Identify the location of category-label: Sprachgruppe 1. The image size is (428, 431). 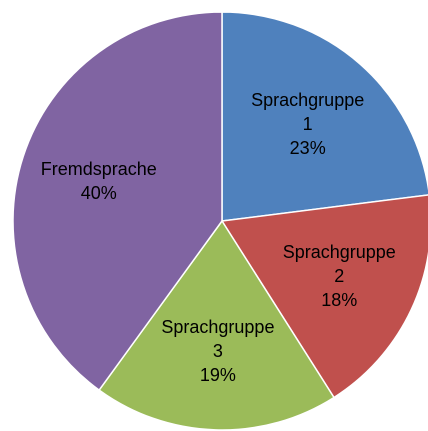
(308, 111).